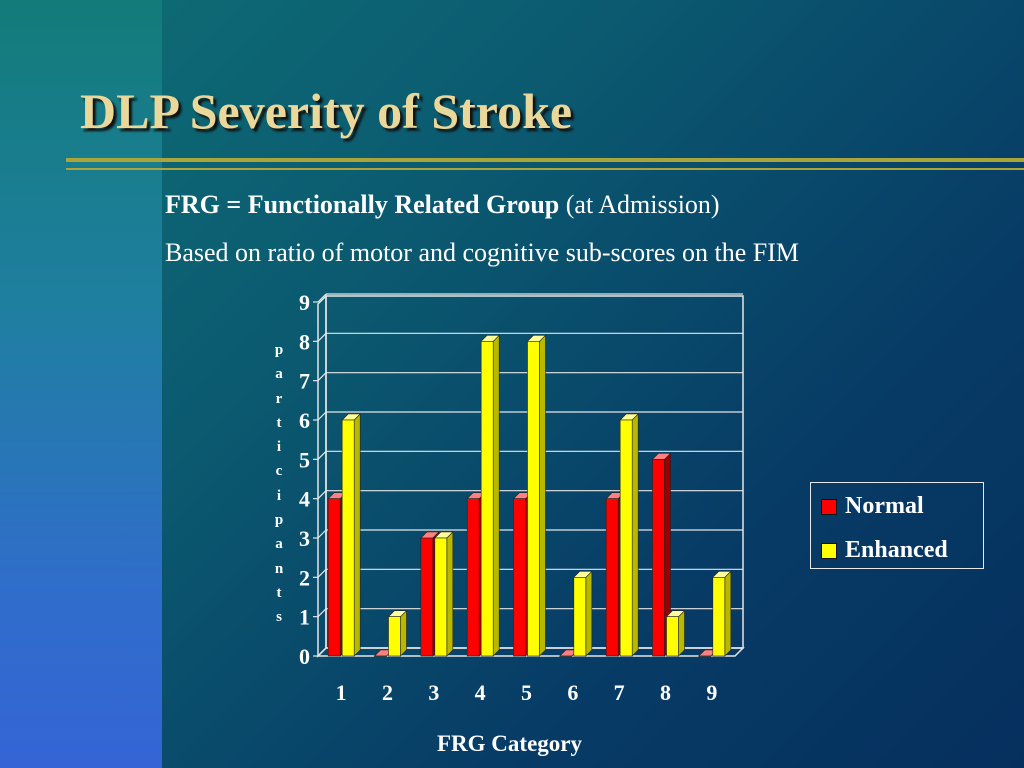 Image resolution: width=1024 pixels, height=768 pixels. What do you see at coordinates (304, 656) in the screenshot?
I see `y-tick-label: 0` at bounding box center [304, 656].